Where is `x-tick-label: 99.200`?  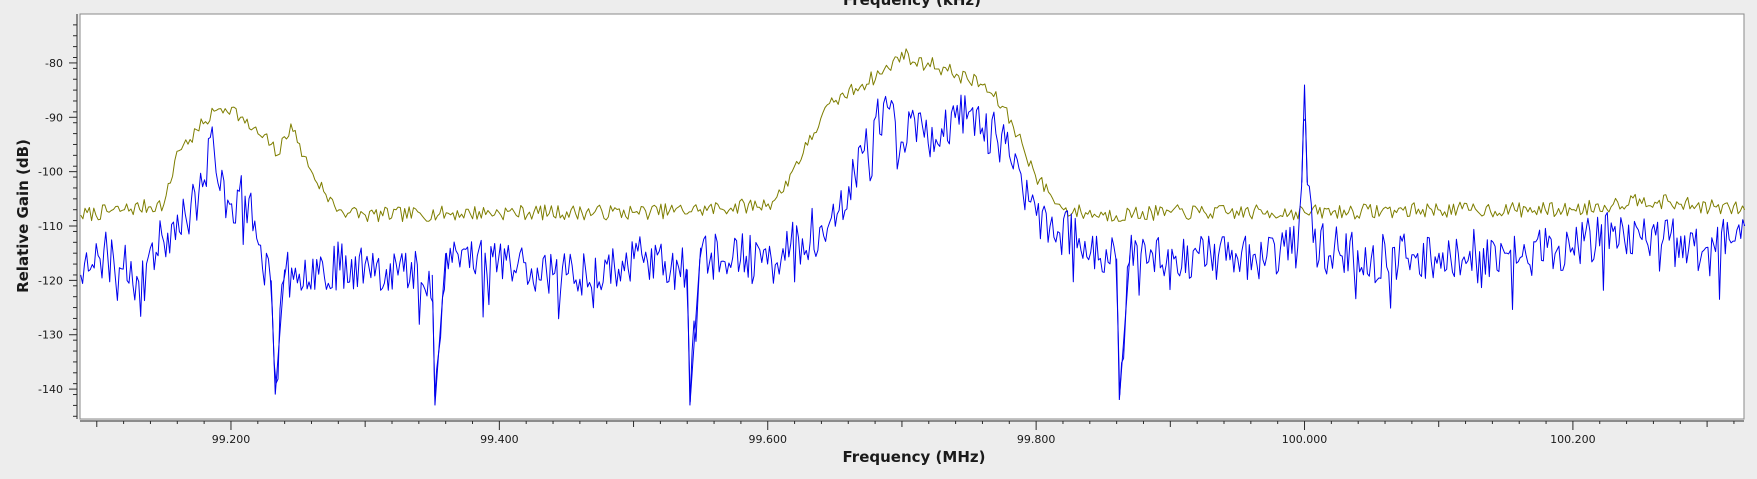 x-tick-label: 99.200 is located at coordinates (231, 439).